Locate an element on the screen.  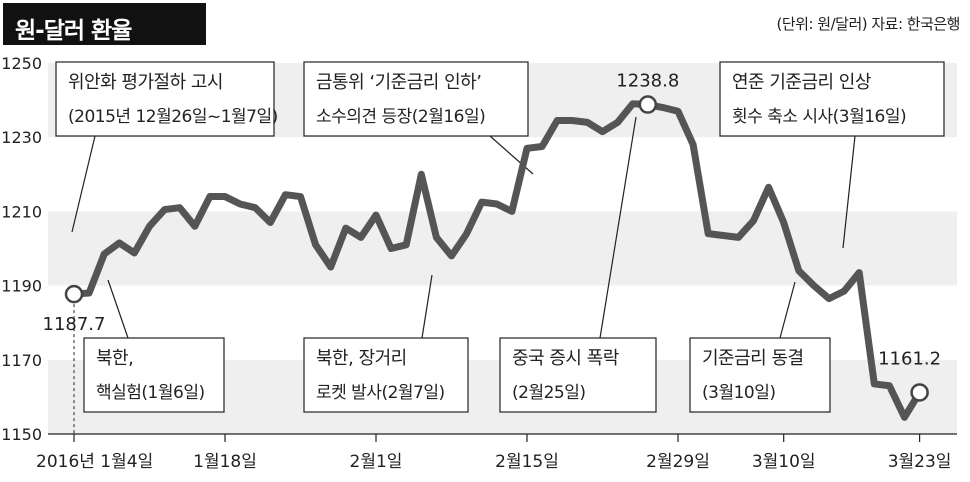
y-tick-label: 1230 is located at coordinates (21, 137).